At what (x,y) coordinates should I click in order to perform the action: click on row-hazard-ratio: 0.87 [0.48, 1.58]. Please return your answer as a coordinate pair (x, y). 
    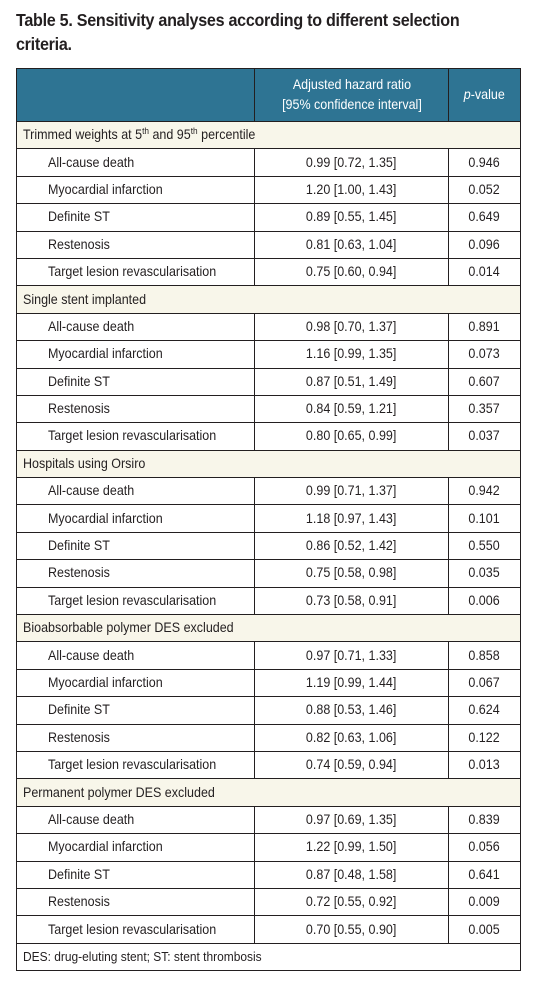
    Looking at the image, I should click on (351, 874).